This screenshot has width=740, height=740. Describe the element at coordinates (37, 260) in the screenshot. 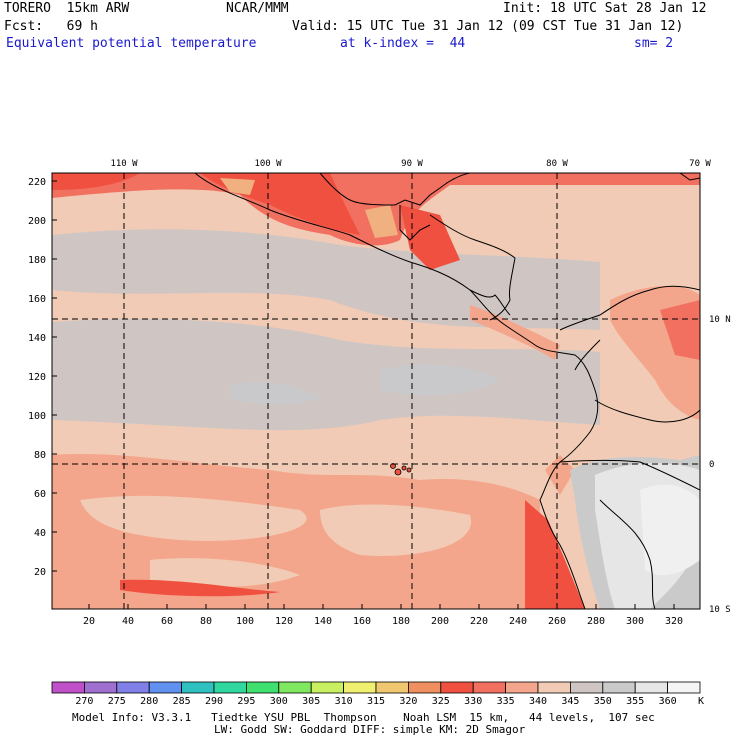

I see `y-tick-label: 180` at that location.